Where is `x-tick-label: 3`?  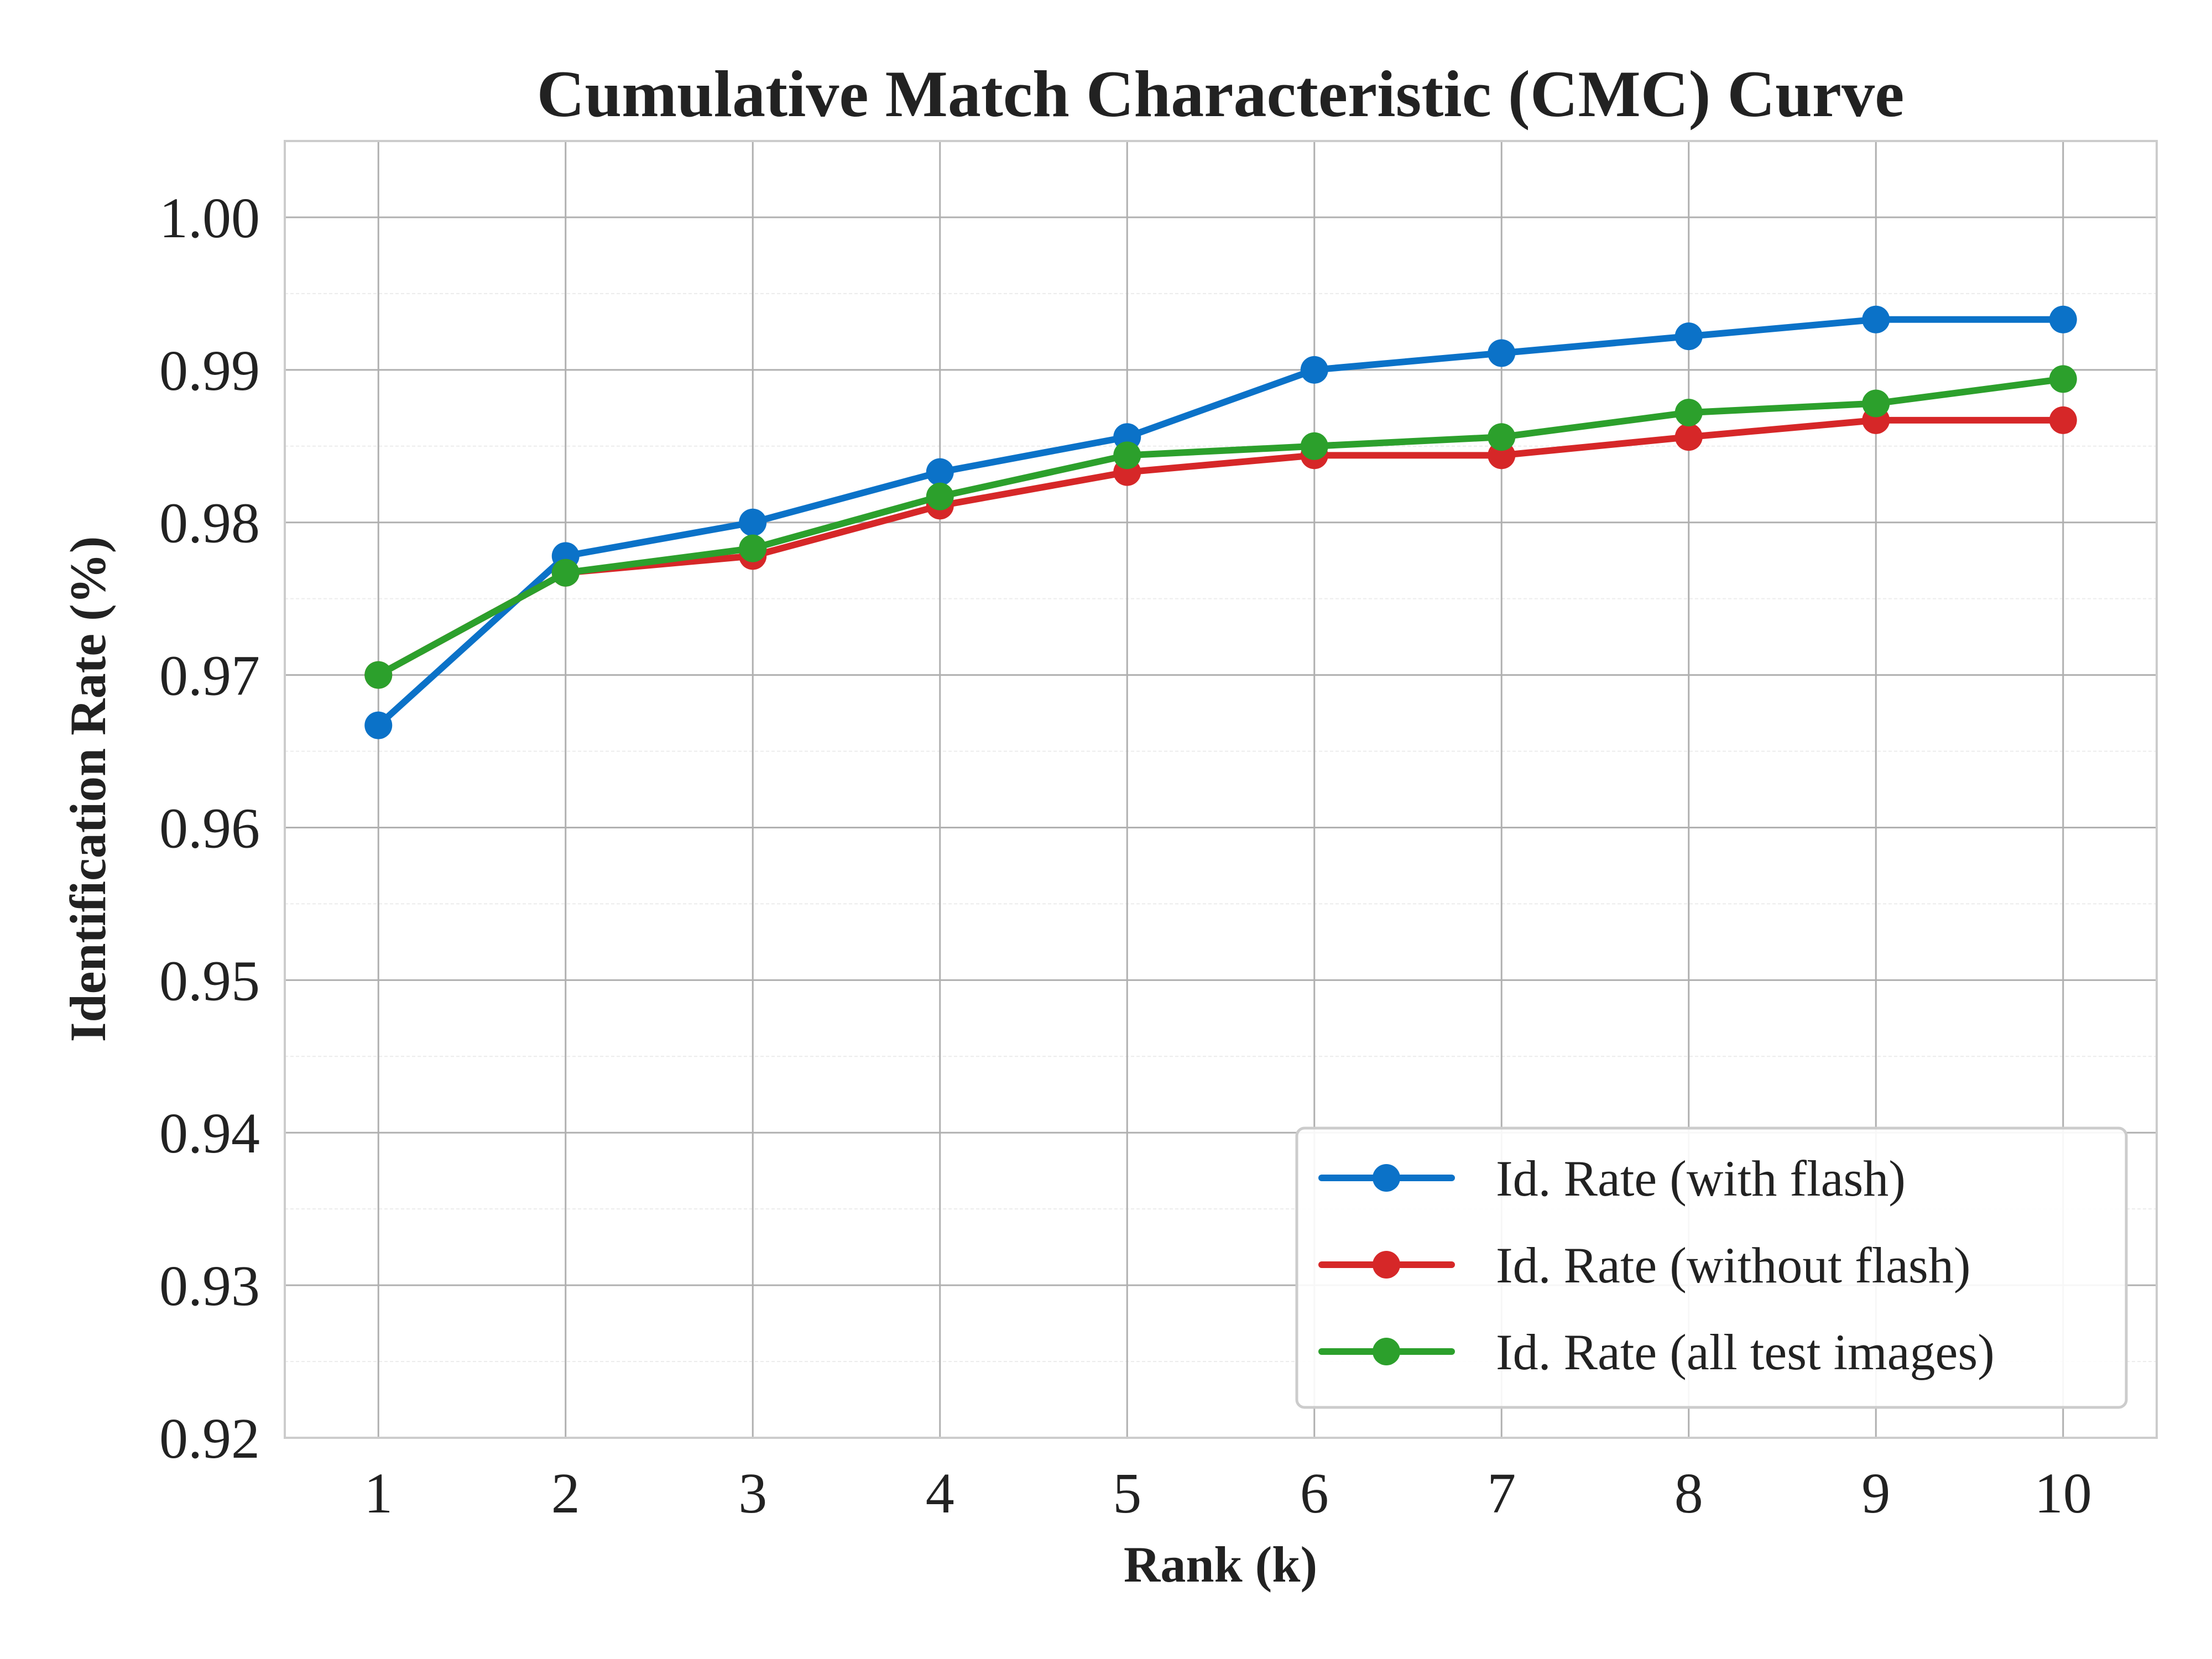 x-tick-label: 3 is located at coordinates (752, 1494).